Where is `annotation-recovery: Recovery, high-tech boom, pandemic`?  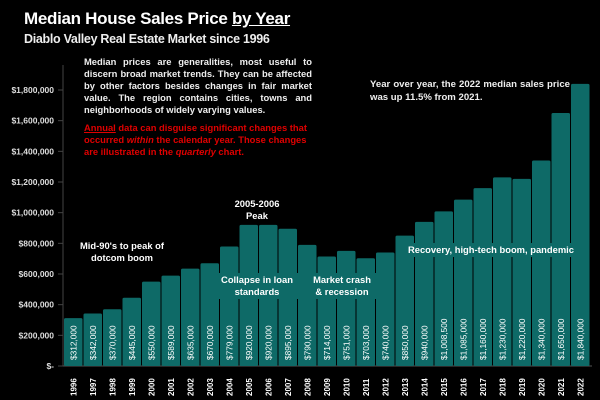 annotation-recovery: Recovery, high-tech boom, pandemic is located at coordinates (491, 250).